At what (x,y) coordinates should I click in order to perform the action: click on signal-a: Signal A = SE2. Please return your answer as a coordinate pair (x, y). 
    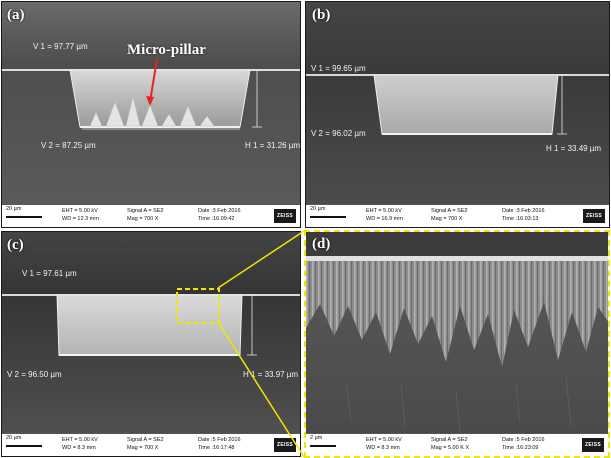
    Looking at the image, I should click on (145, 211).